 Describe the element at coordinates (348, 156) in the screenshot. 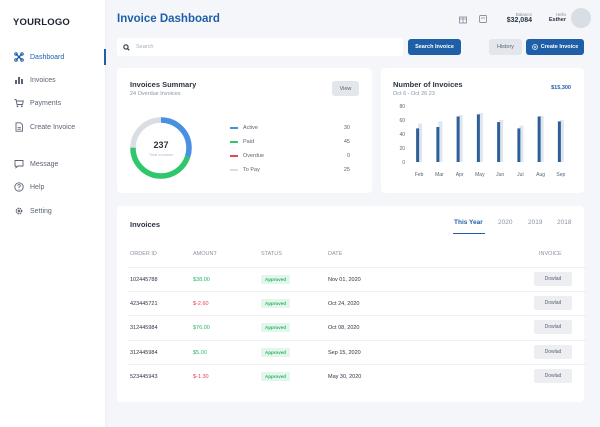

I see `legend-count: 0` at that location.